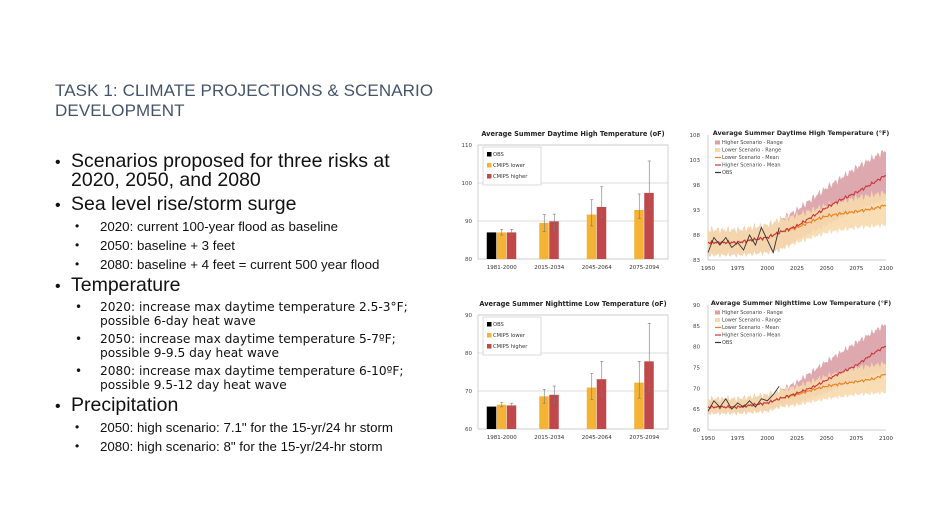 This screenshot has height=527, width=936. I want to click on y-tick-label: 108, so click(695, 136).